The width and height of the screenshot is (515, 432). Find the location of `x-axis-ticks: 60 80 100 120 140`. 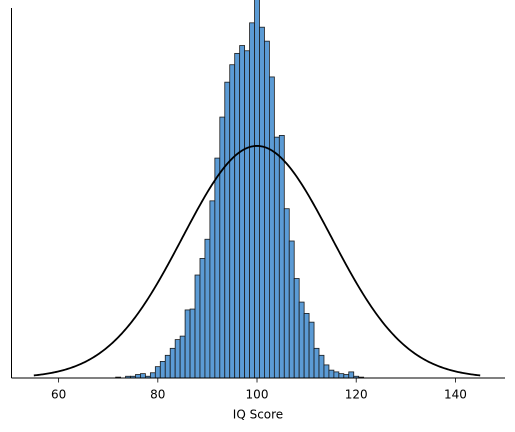

x-axis-ticks: 60 80 100 120 140 is located at coordinates (259, 390).